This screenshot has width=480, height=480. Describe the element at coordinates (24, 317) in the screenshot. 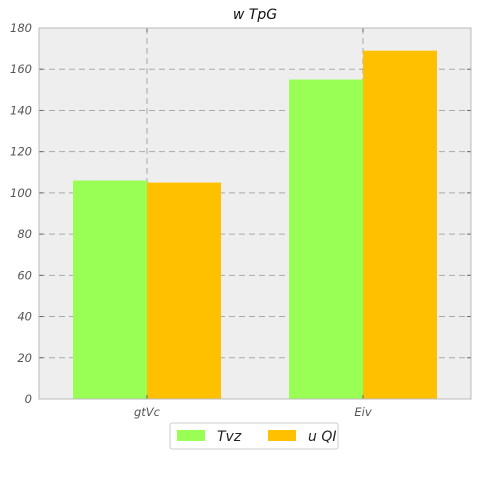

I see `y-tick-label: 40` at that location.